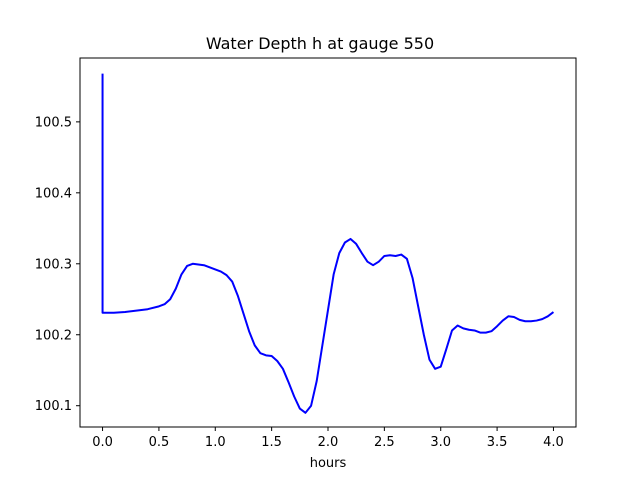 The height and width of the screenshot is (480, 640). Describe the element at coordinates (553, 442) in the screenshot. I see `x-tick-label: 4.0` at that location.